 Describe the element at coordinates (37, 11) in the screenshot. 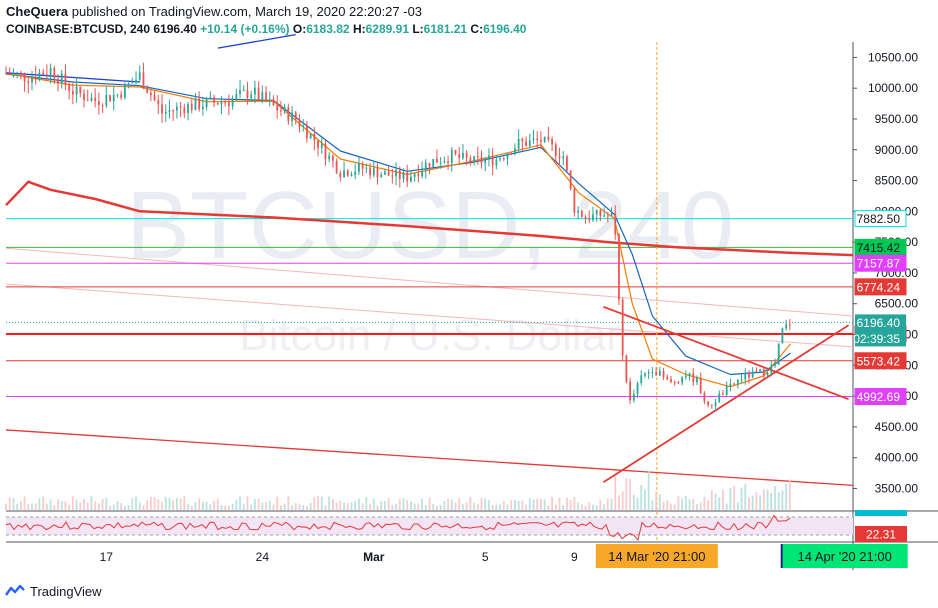

I see `author-name: CheQuera` at that location.